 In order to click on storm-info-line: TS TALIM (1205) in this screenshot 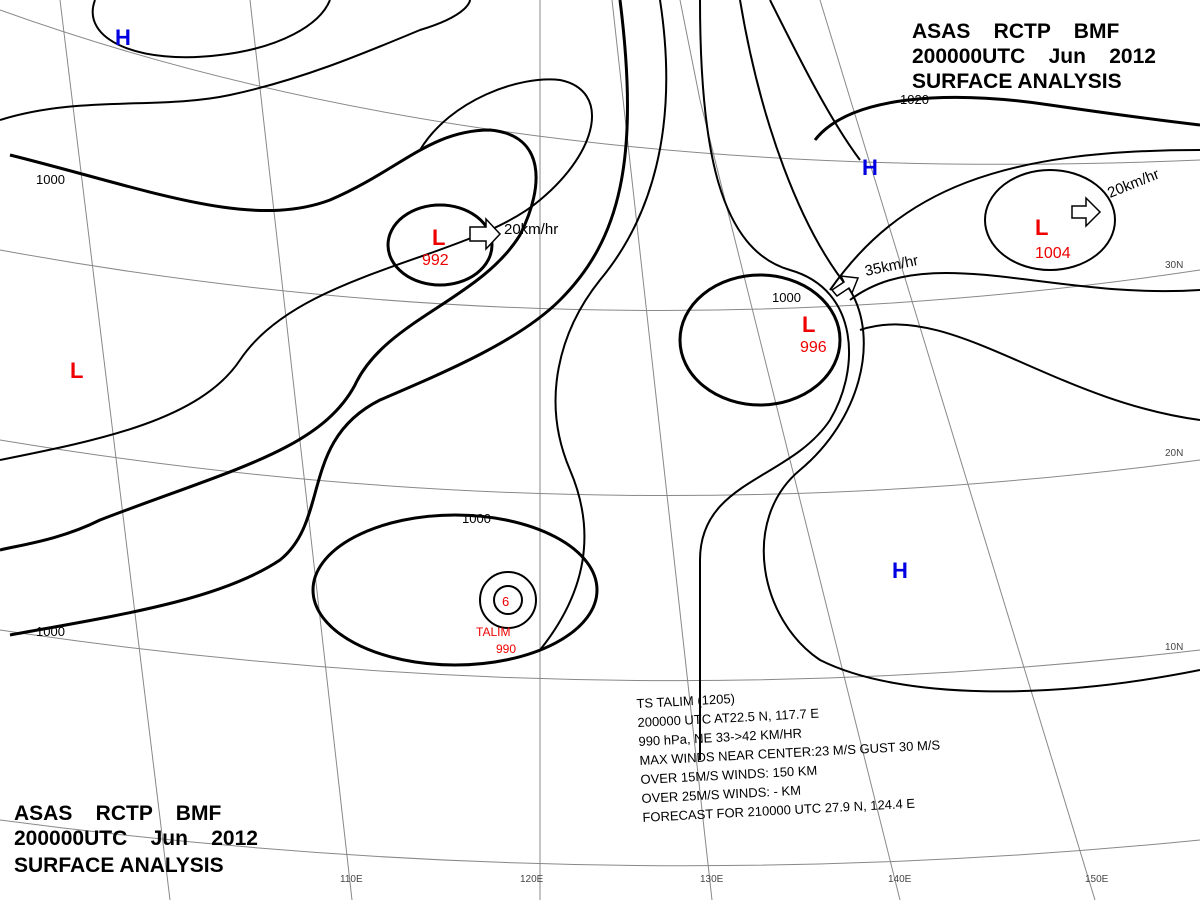, I will do `click(685, 701)`.